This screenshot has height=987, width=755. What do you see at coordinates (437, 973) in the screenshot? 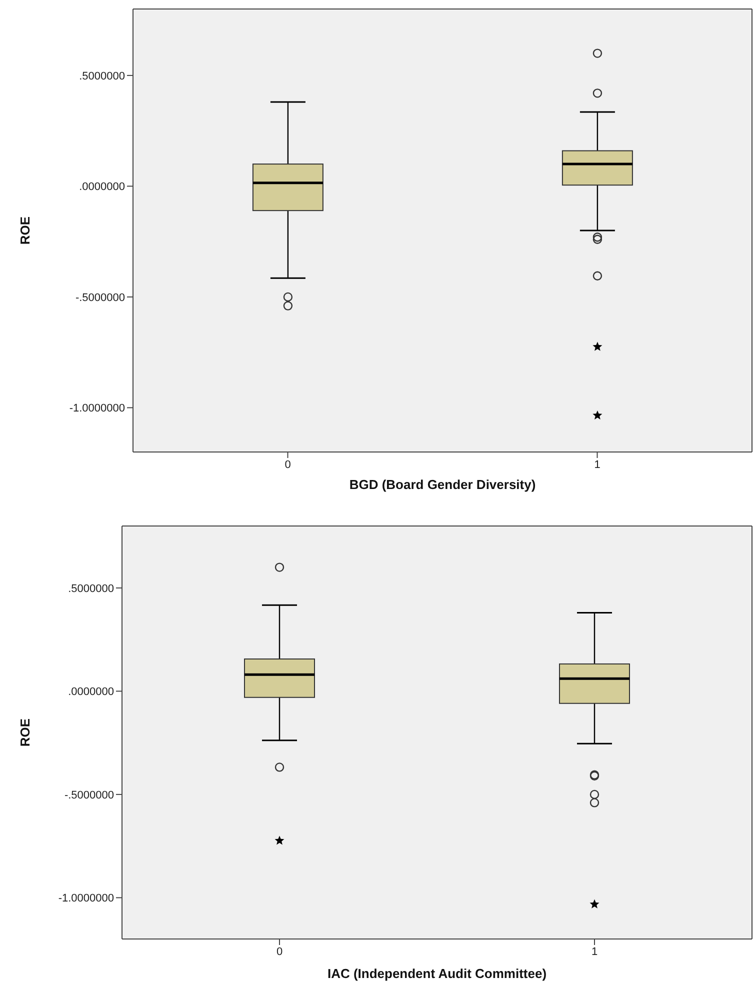
I see `x-axis-title: IAC (Independent Audit Committee)` at bounding box center [437, 973].